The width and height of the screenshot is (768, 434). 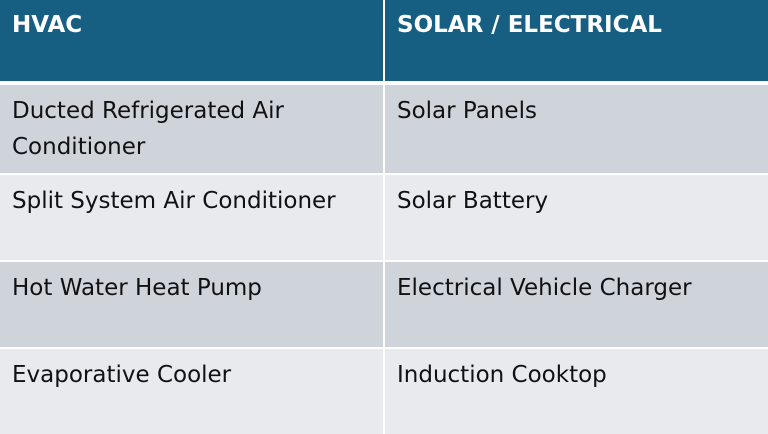 What do you see at coordinates (575, 128) in the screenshot?
I see `cell: Solar Panels` at bounding box center [575, 128].